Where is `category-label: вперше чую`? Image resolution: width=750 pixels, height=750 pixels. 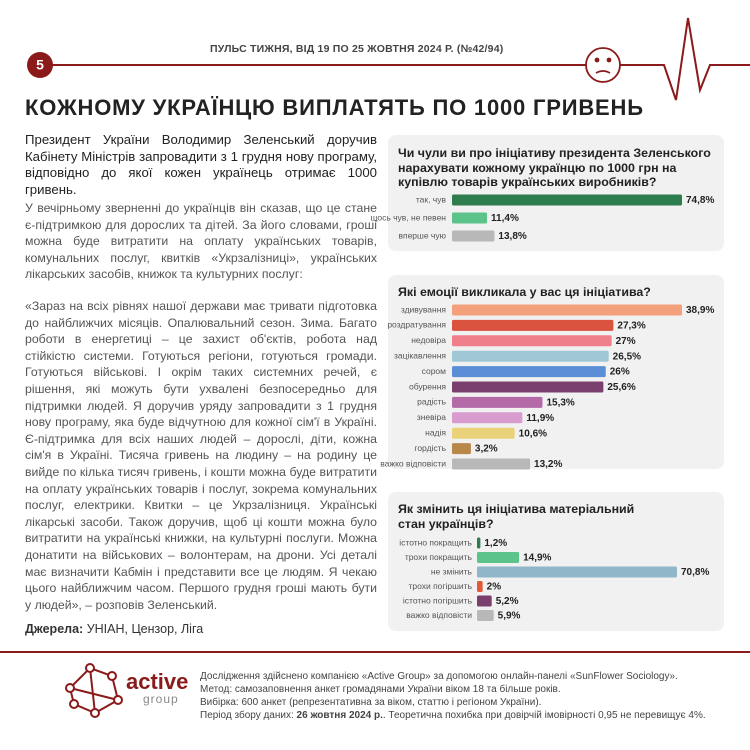 category-label: вперше чую is located at coordinates (422, 235).